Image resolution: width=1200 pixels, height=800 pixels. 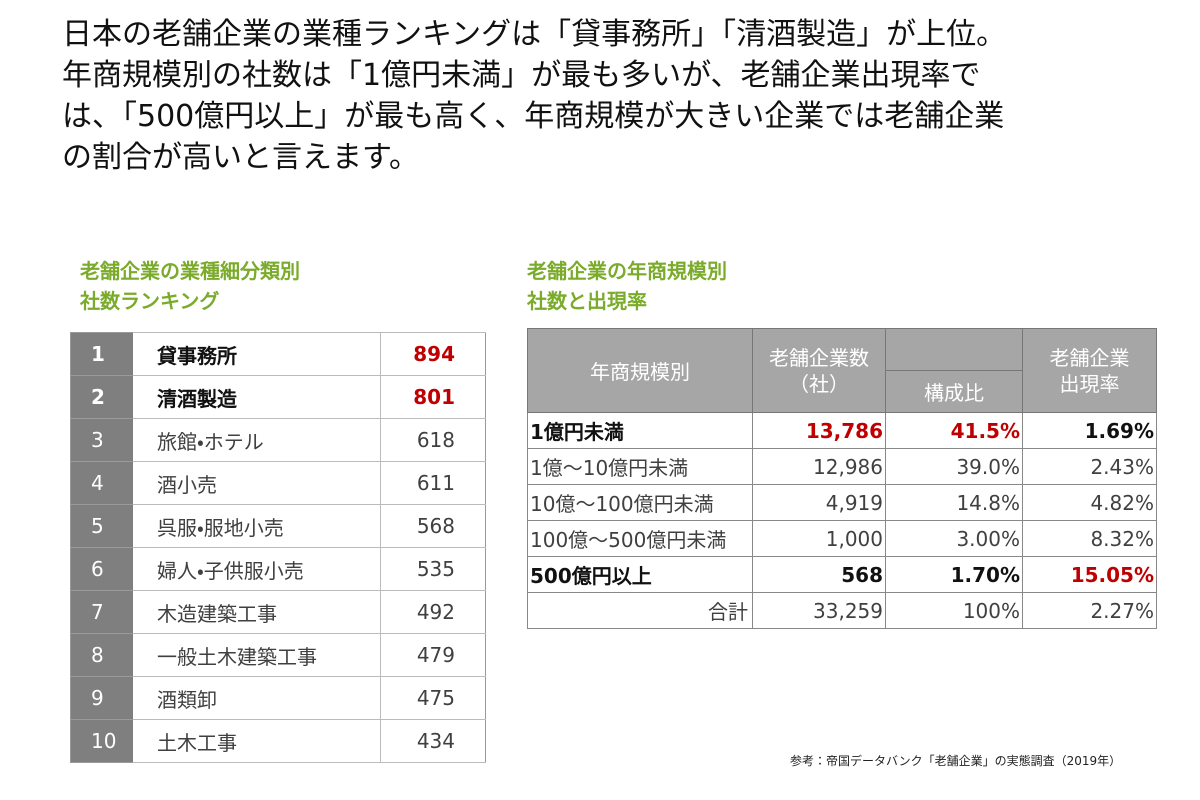 I want to click on cell: 14.8%, so click(x=954, y=502).